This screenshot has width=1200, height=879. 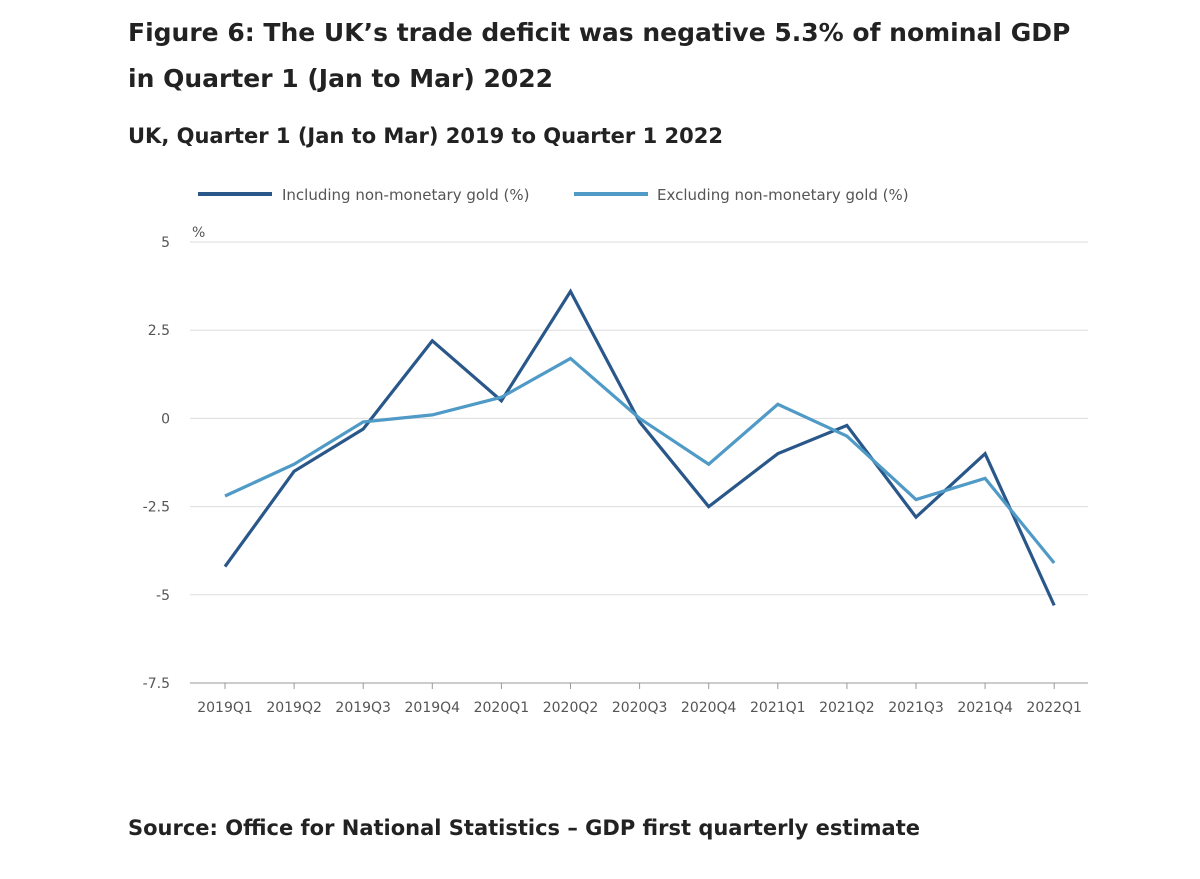 I want to click on x-tick-label: 2019Q1, so click(x=225, y=708).